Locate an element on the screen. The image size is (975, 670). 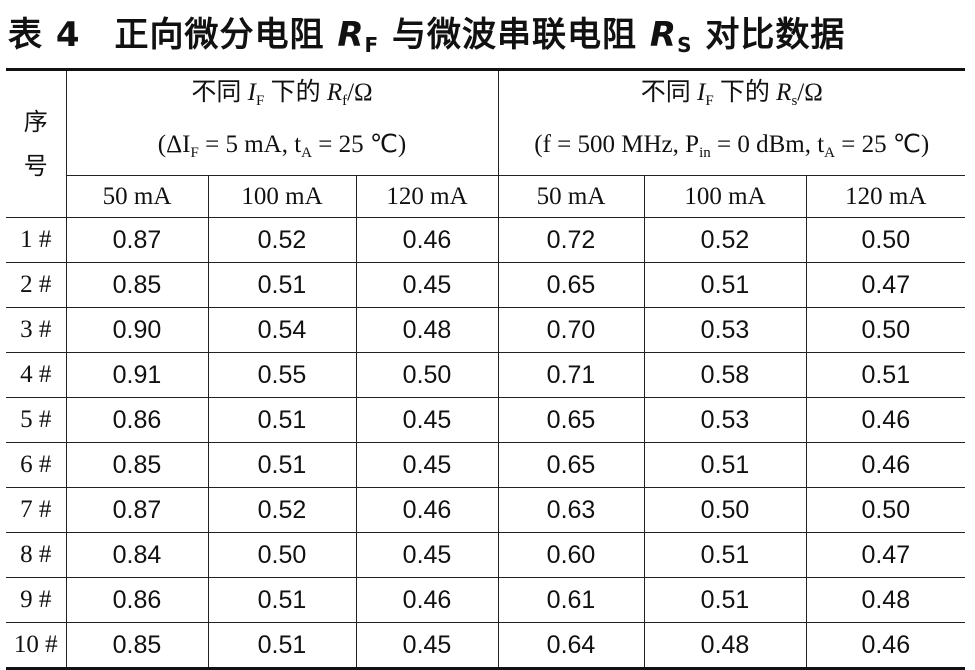
table-number: 表 4 is located at coordinates (44, 35).